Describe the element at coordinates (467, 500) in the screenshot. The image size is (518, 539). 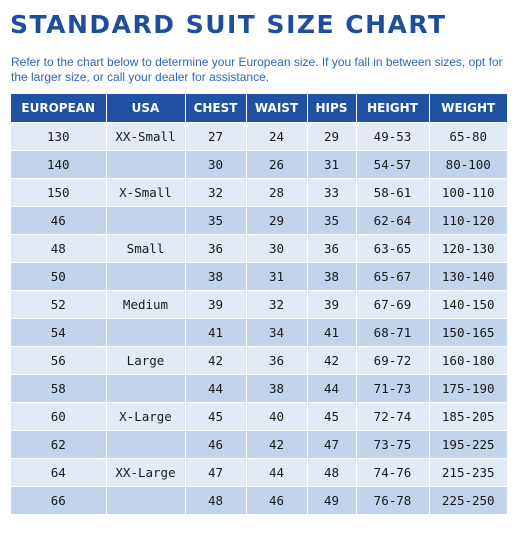
I see `cell-weight: 225-250` at that location.